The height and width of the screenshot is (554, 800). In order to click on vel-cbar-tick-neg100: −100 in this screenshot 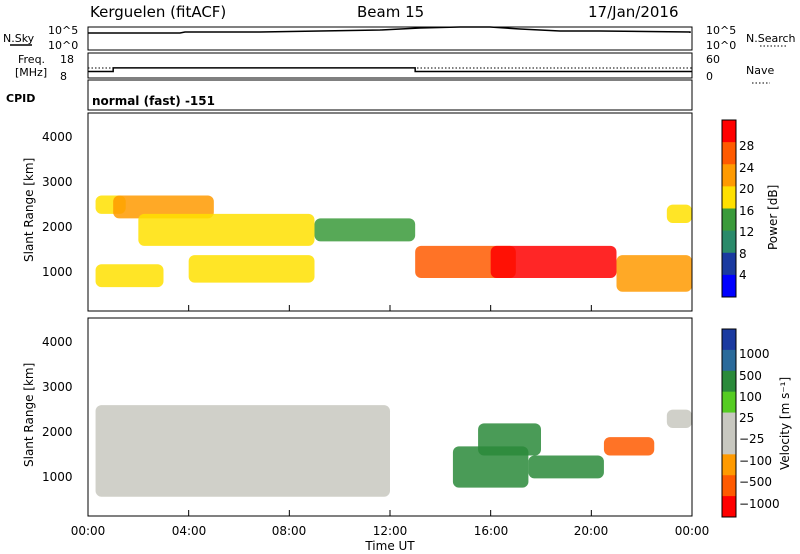, I will do `click(755, 461)`.